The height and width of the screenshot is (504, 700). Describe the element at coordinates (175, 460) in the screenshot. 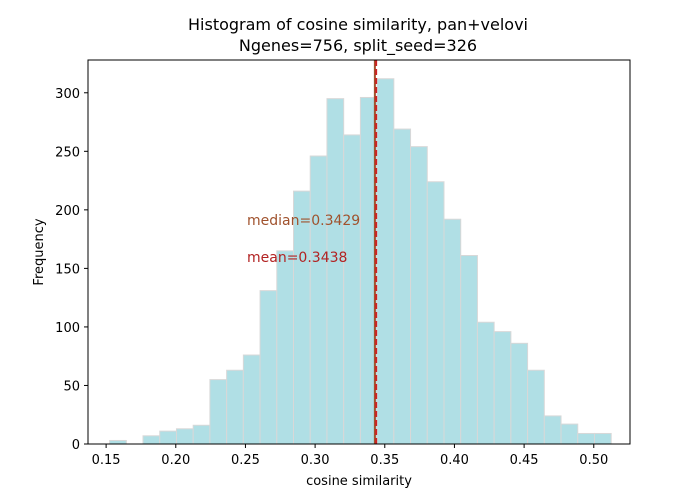

I see `x-tick-label: 0.20` at that location.